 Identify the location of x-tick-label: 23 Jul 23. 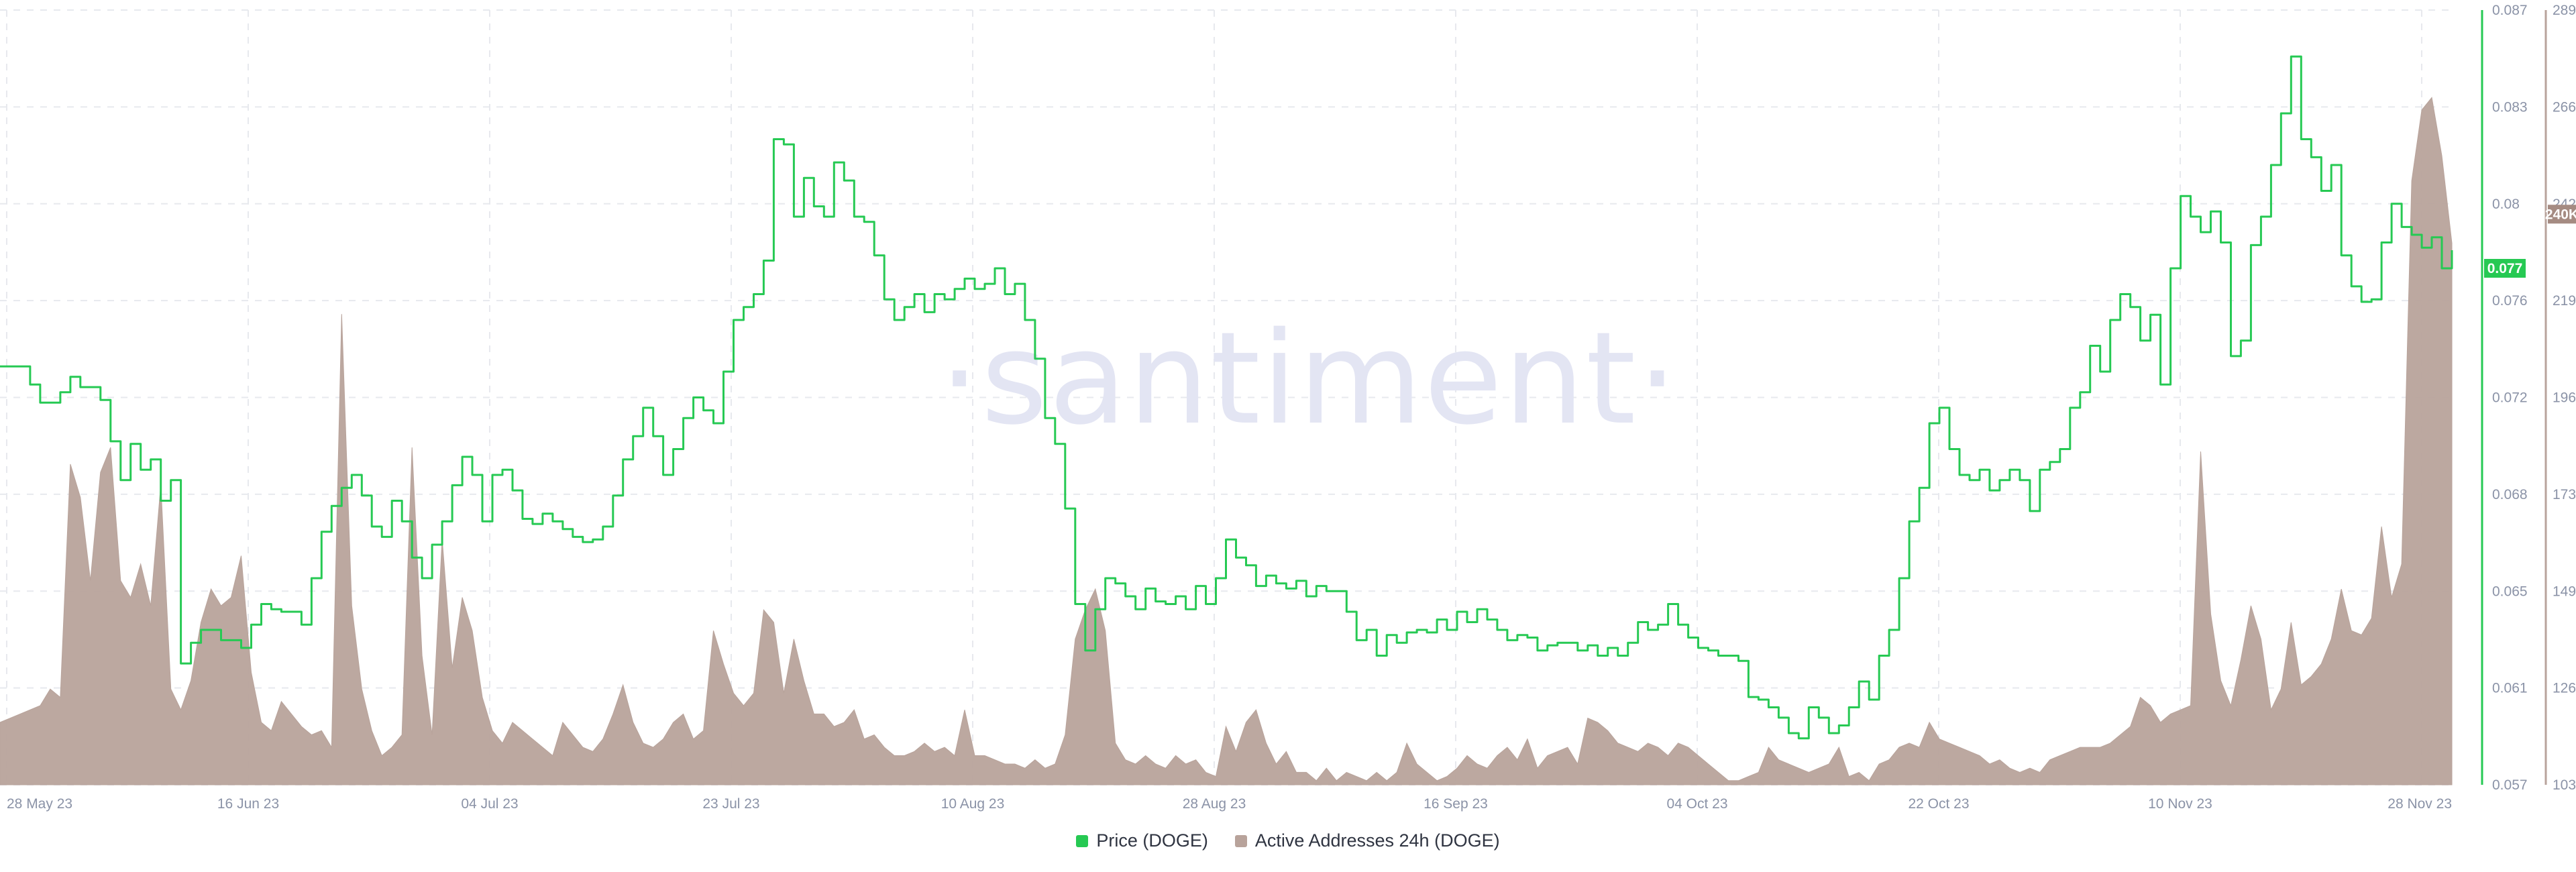
(730, 804).